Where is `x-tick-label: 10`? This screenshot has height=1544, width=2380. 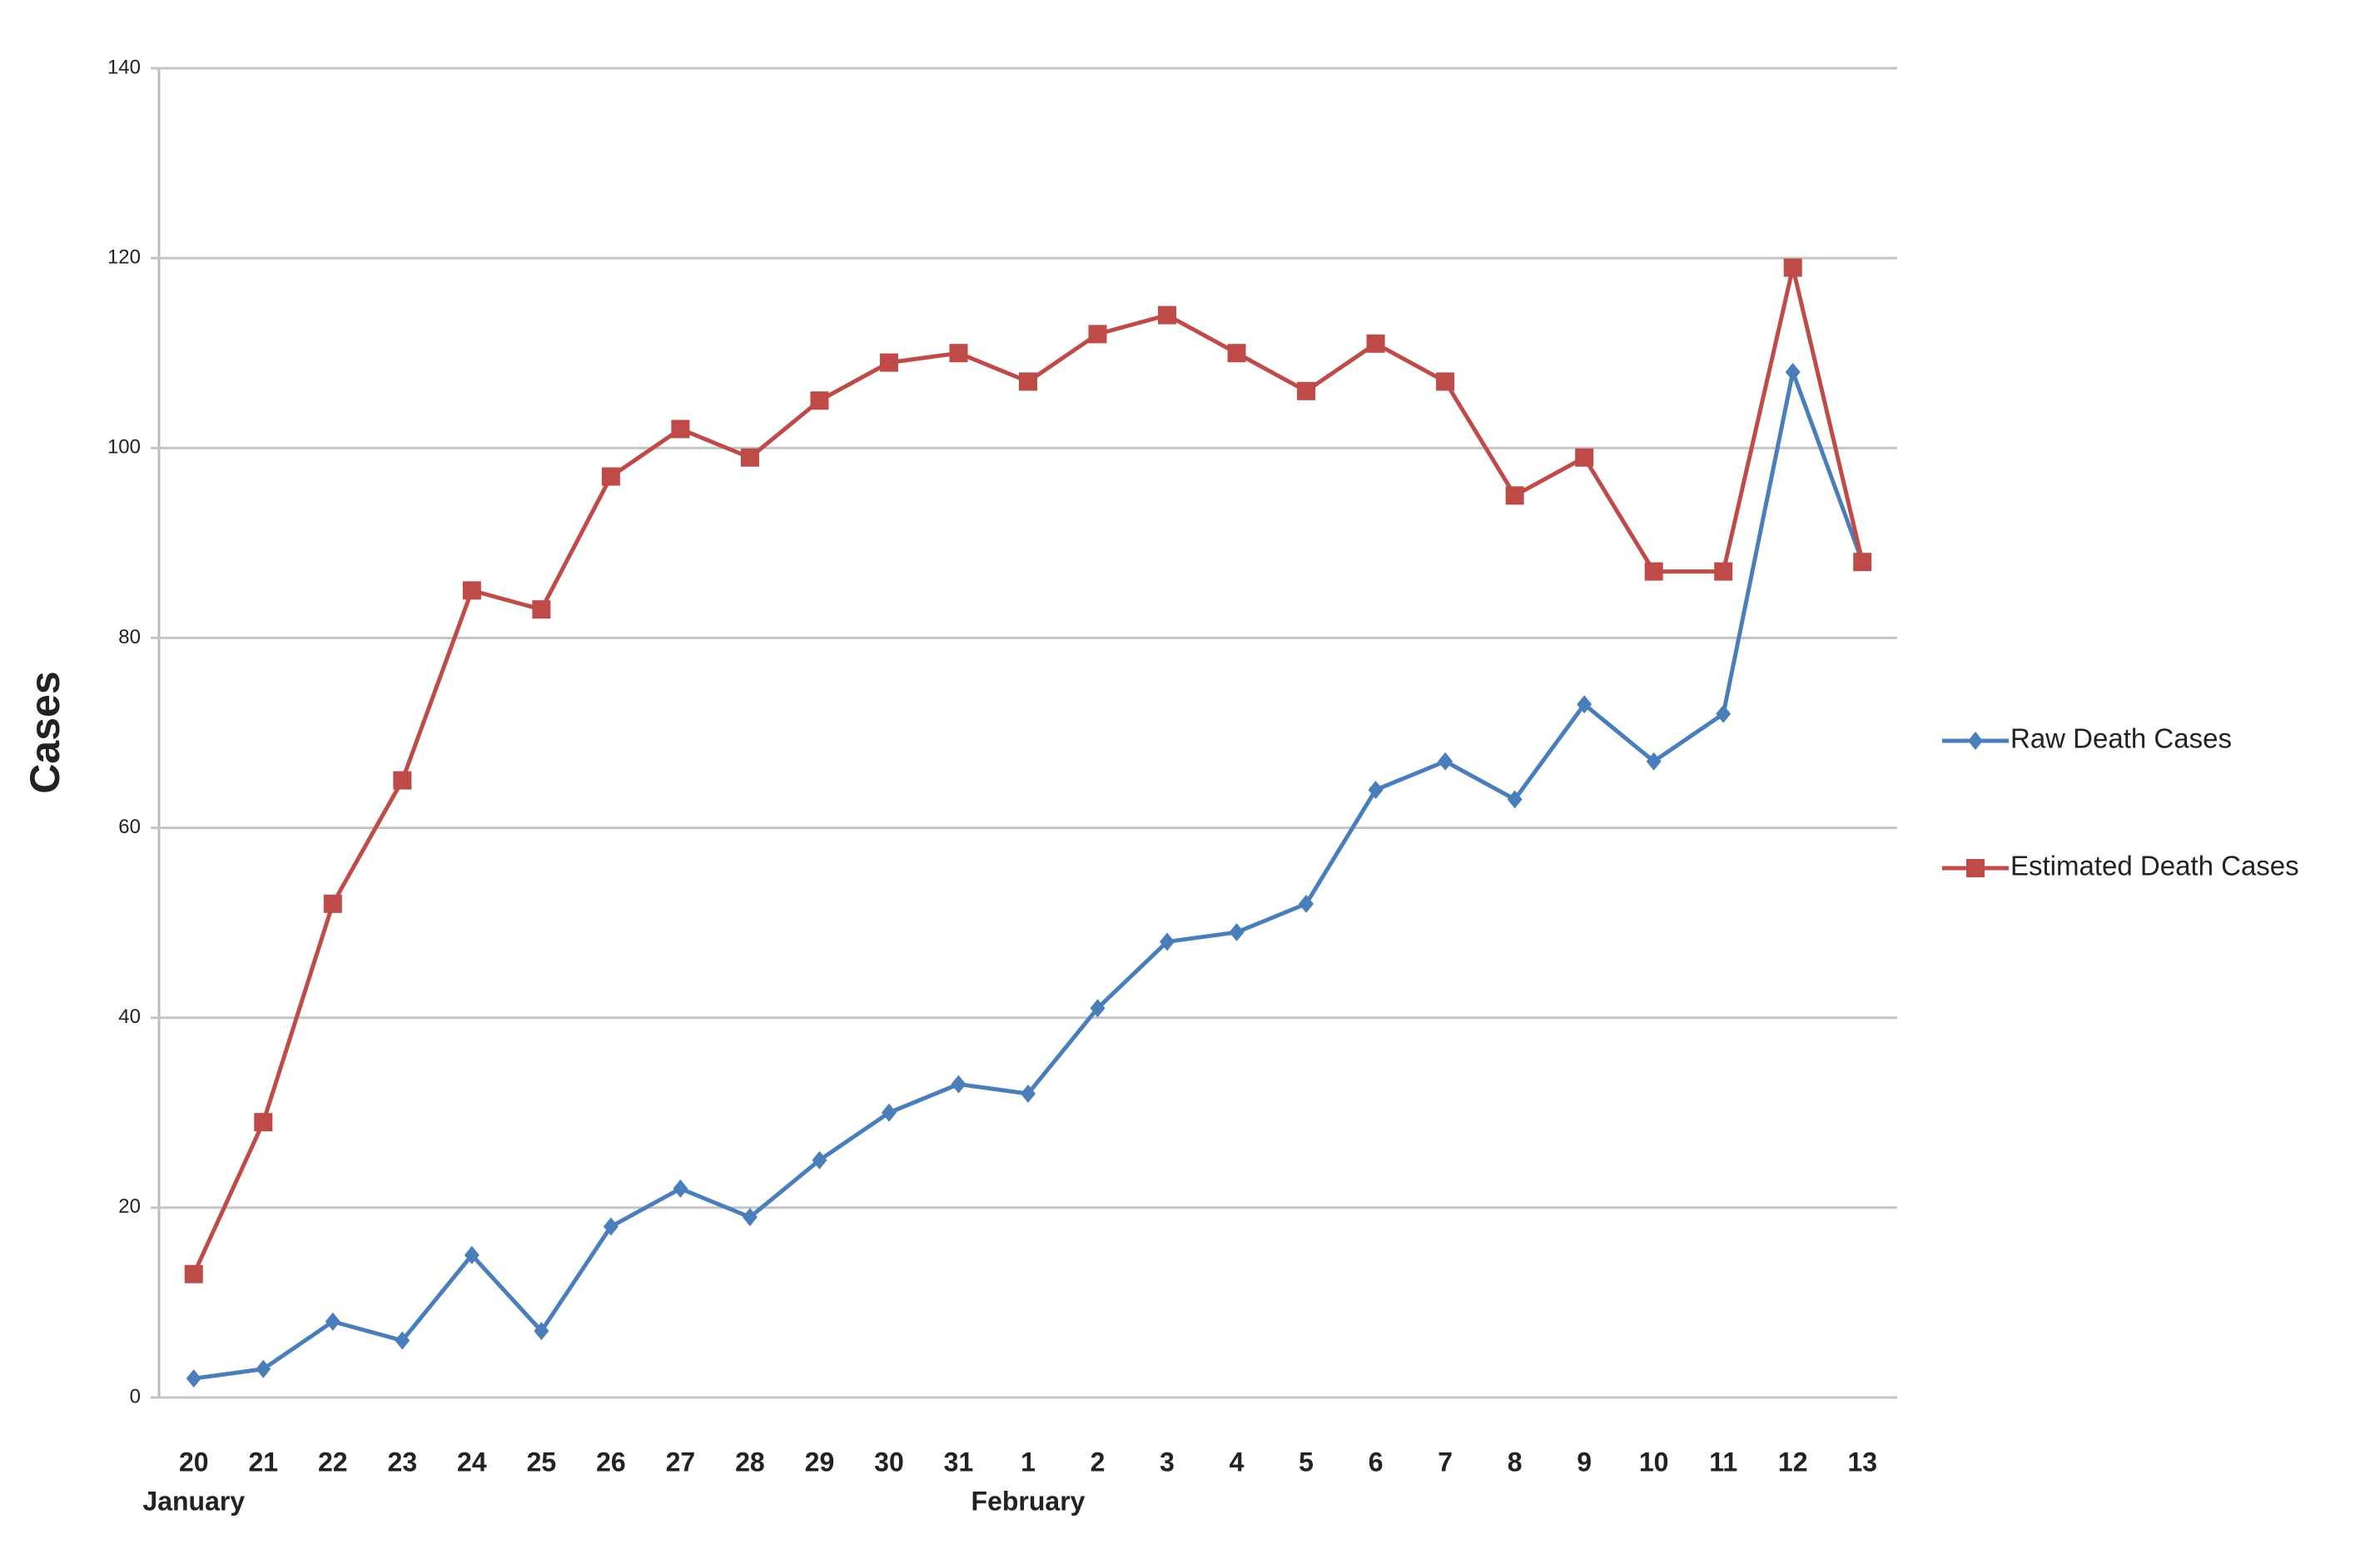
x-tick-label: 10 is located at coordinates (1654, 1462).